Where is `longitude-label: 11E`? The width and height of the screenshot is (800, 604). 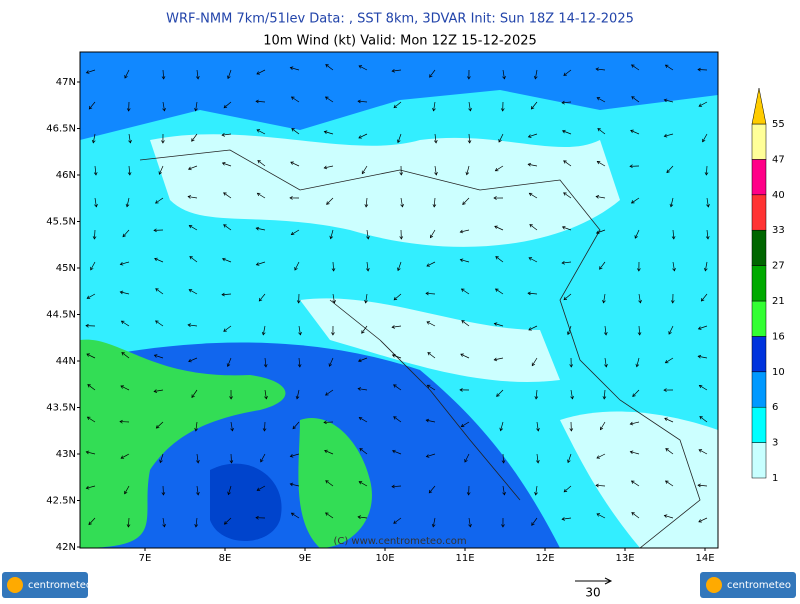
longitude-label: 11E is located at coordinates (464, 558).